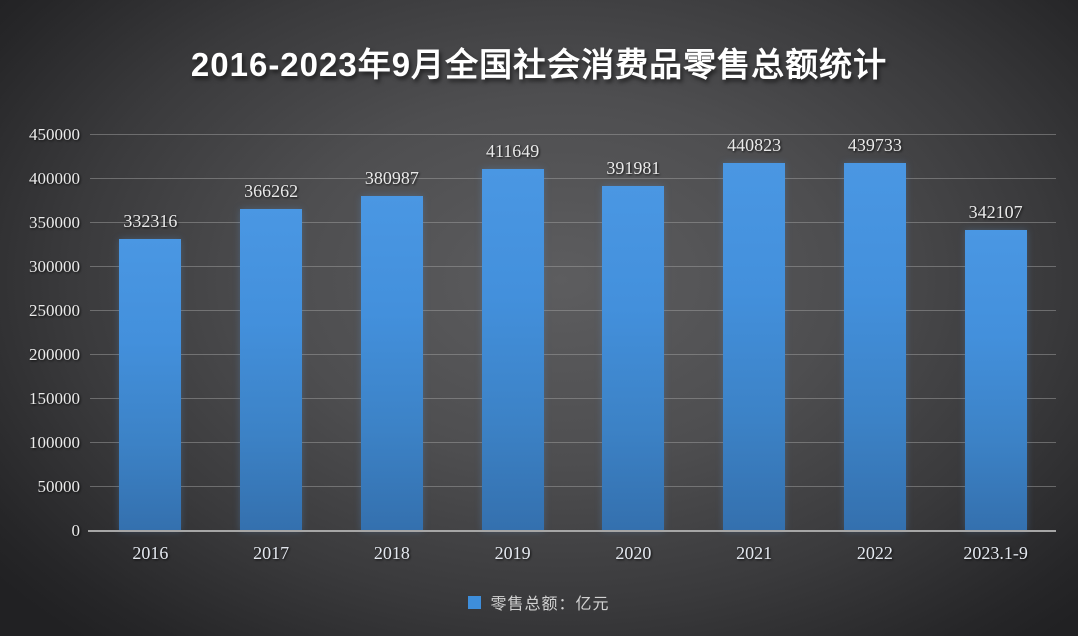 The width and height of the screenshot is (1078, 636). What do you see at coordinates (512, 150) in the screenshot?
I see `bar-data-label: 411649` at bounding box center [512, 150].